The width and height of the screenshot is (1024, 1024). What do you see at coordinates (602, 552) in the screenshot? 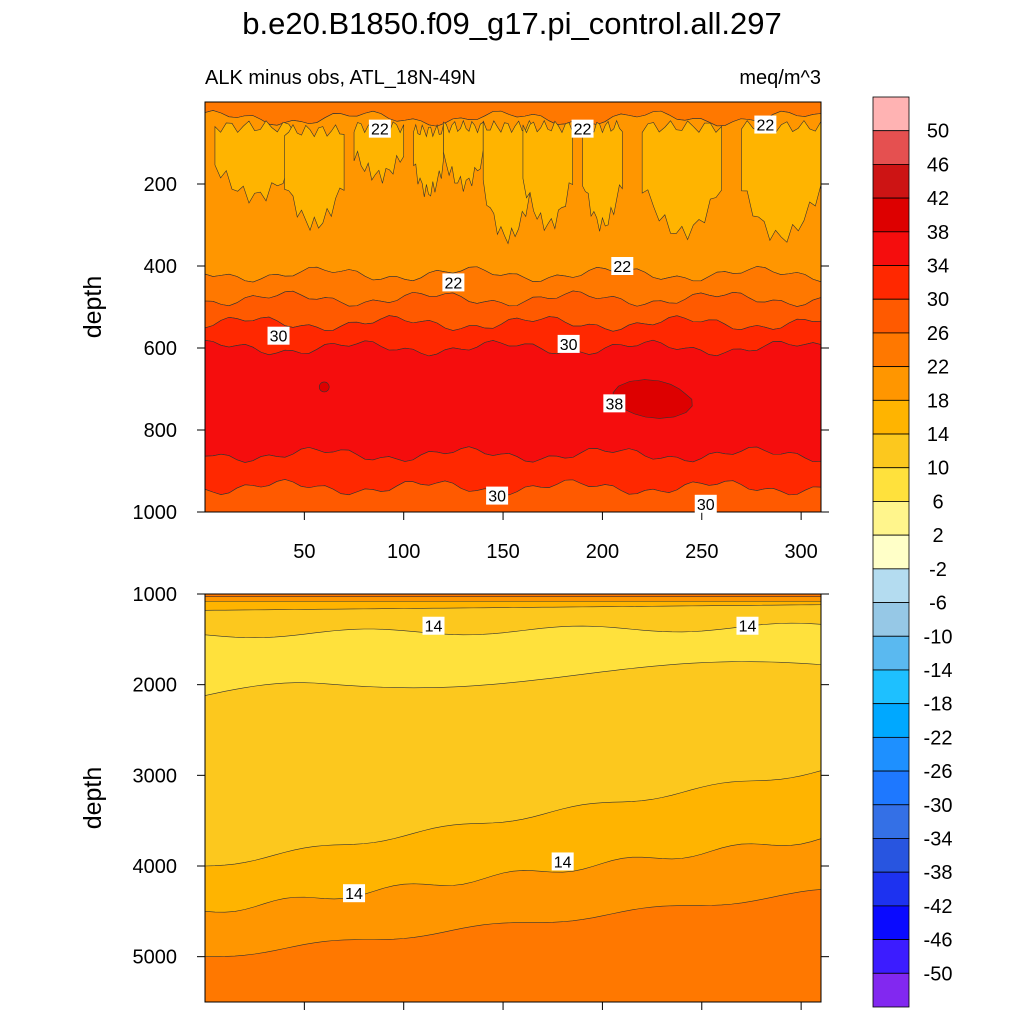
I see `upper-xtick-label: 200` at bounding box center [602, 552].